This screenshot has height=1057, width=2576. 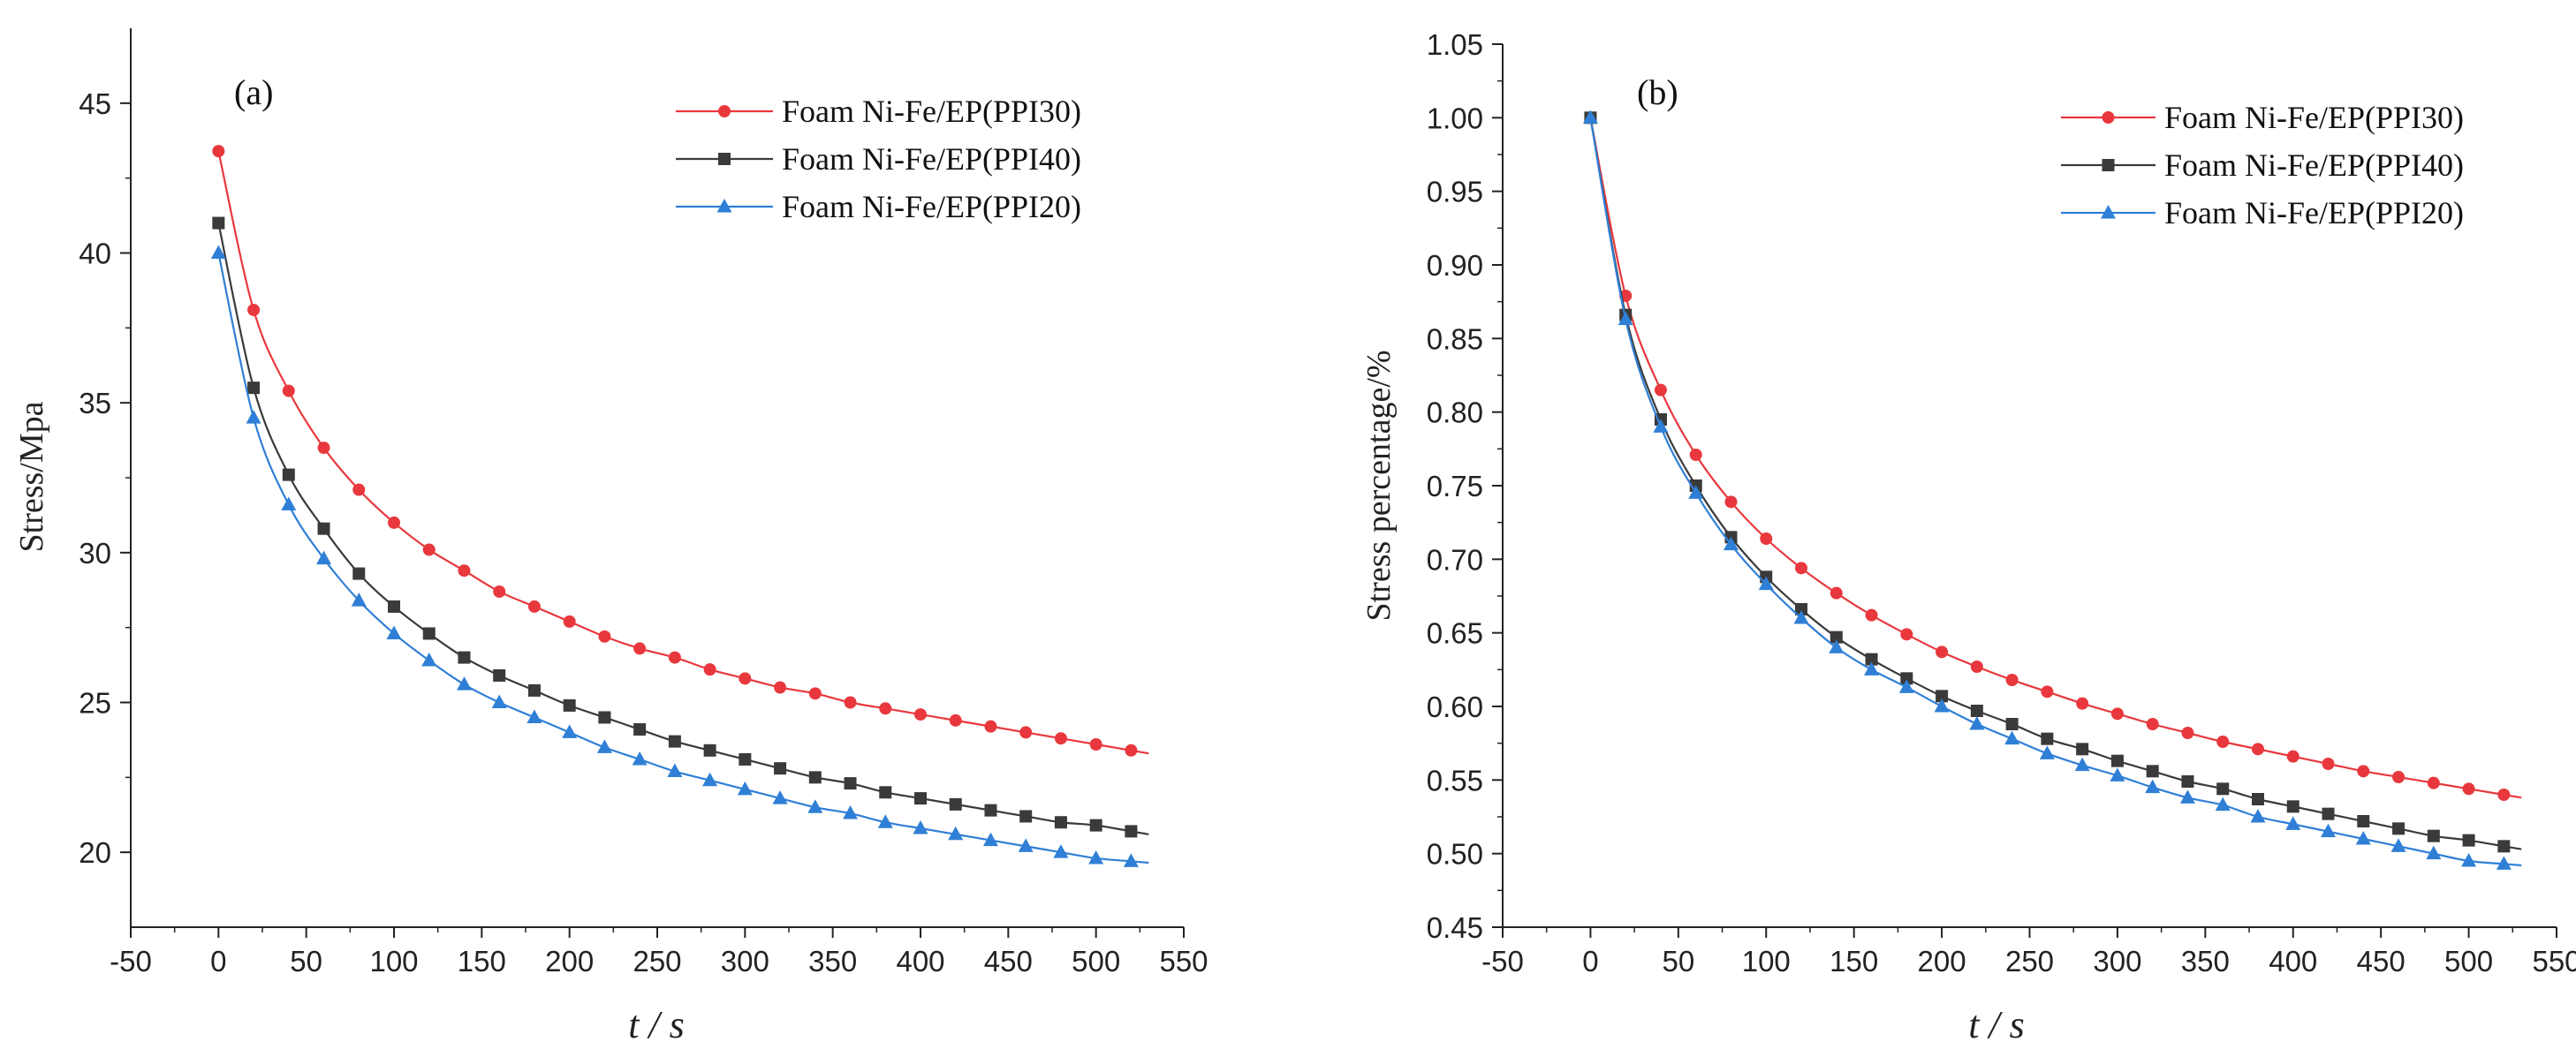 I want to click on legend-marker, so click(x=725, y=111).